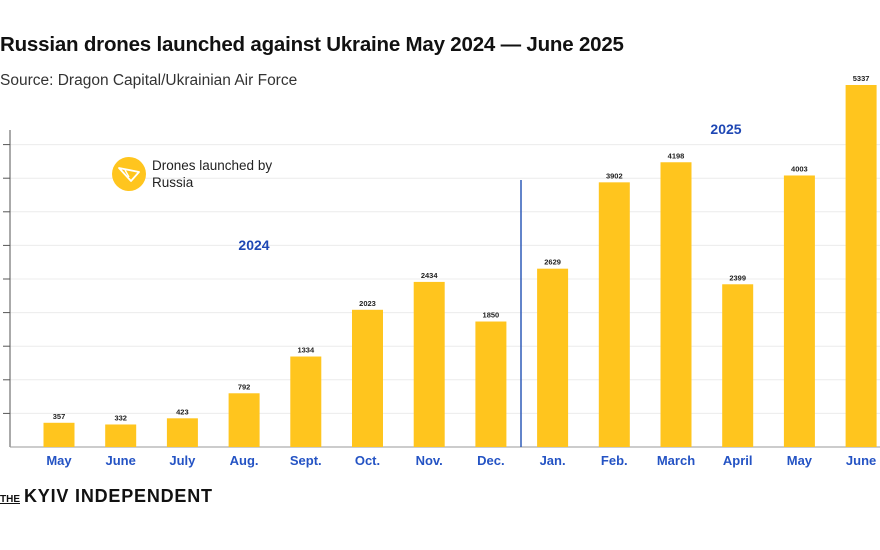  What do you see at coordinates (129, 174) in the screenshot?
I see `drone-icon` at bounding box center [129, 174].